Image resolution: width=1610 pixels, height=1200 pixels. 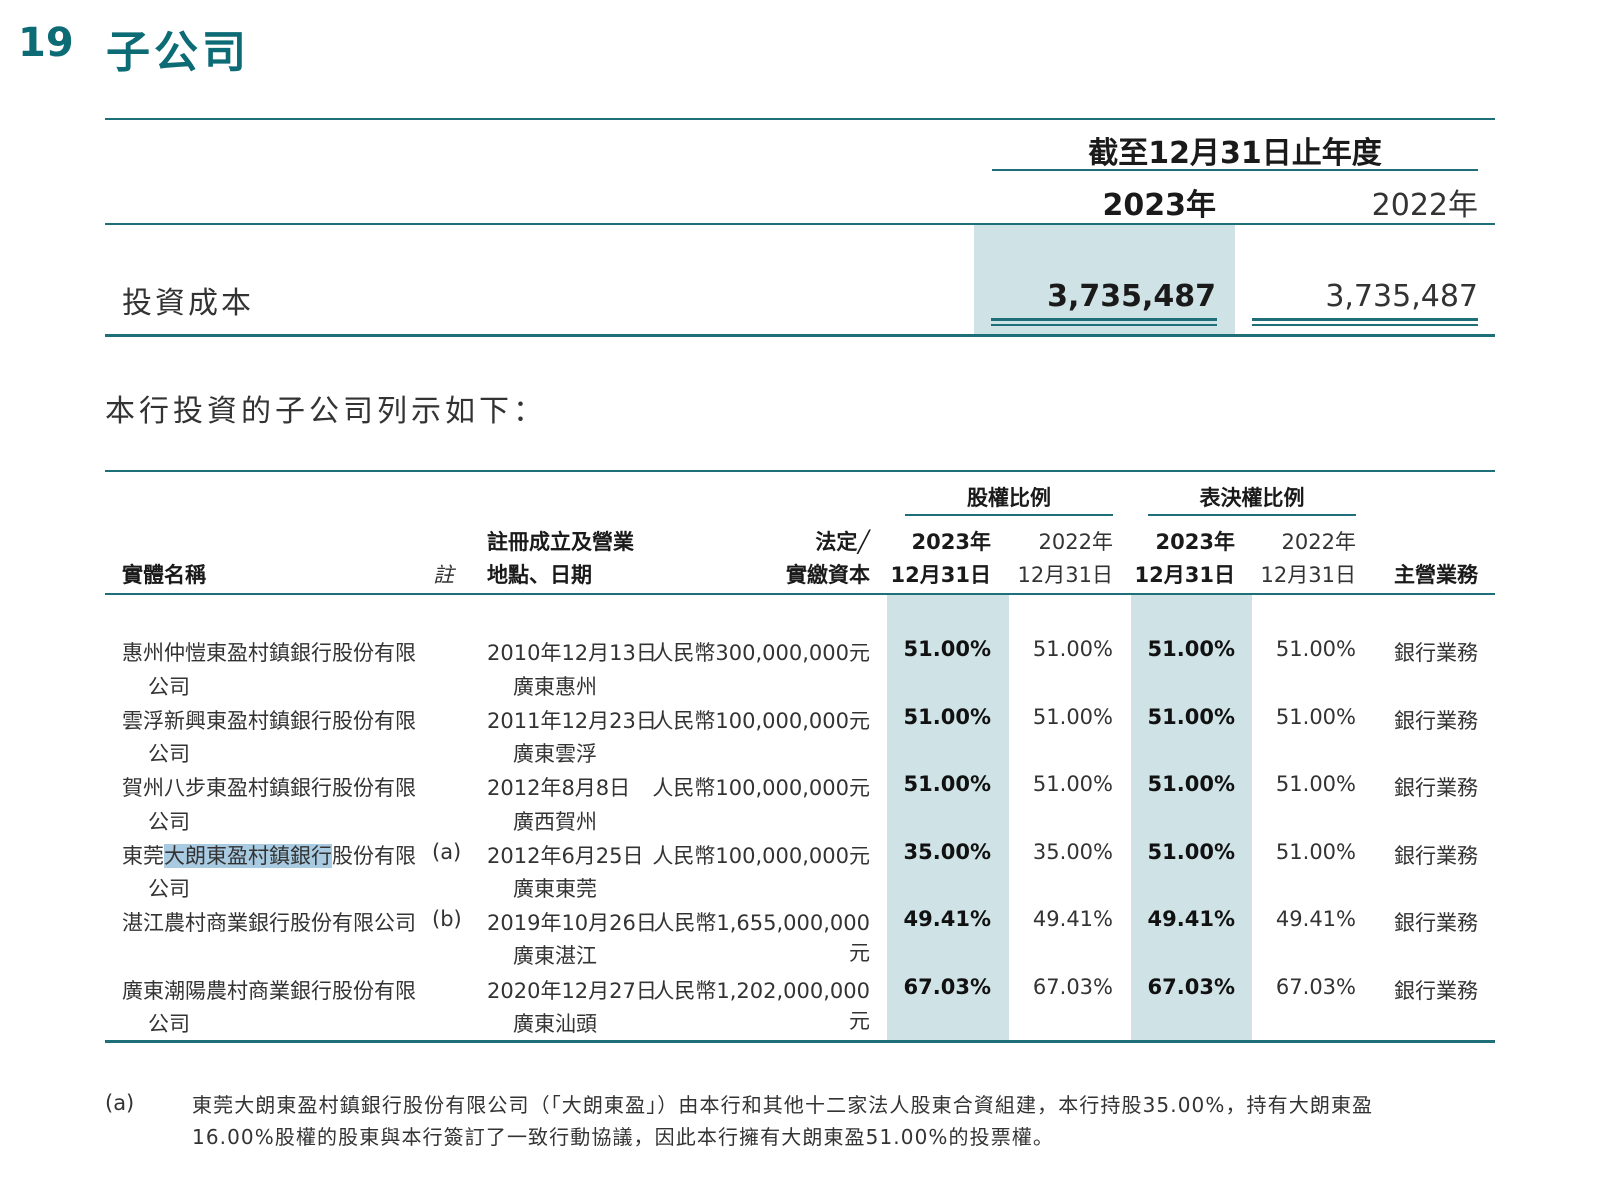 I want to click on header-vt2022-line2: 12月31日, so click(x=1308, y=575).